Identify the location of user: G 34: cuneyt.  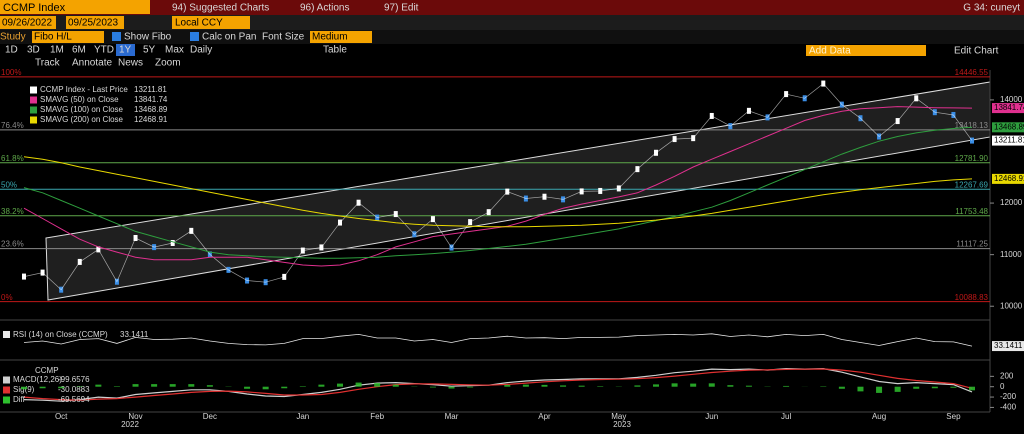
(991, 8).